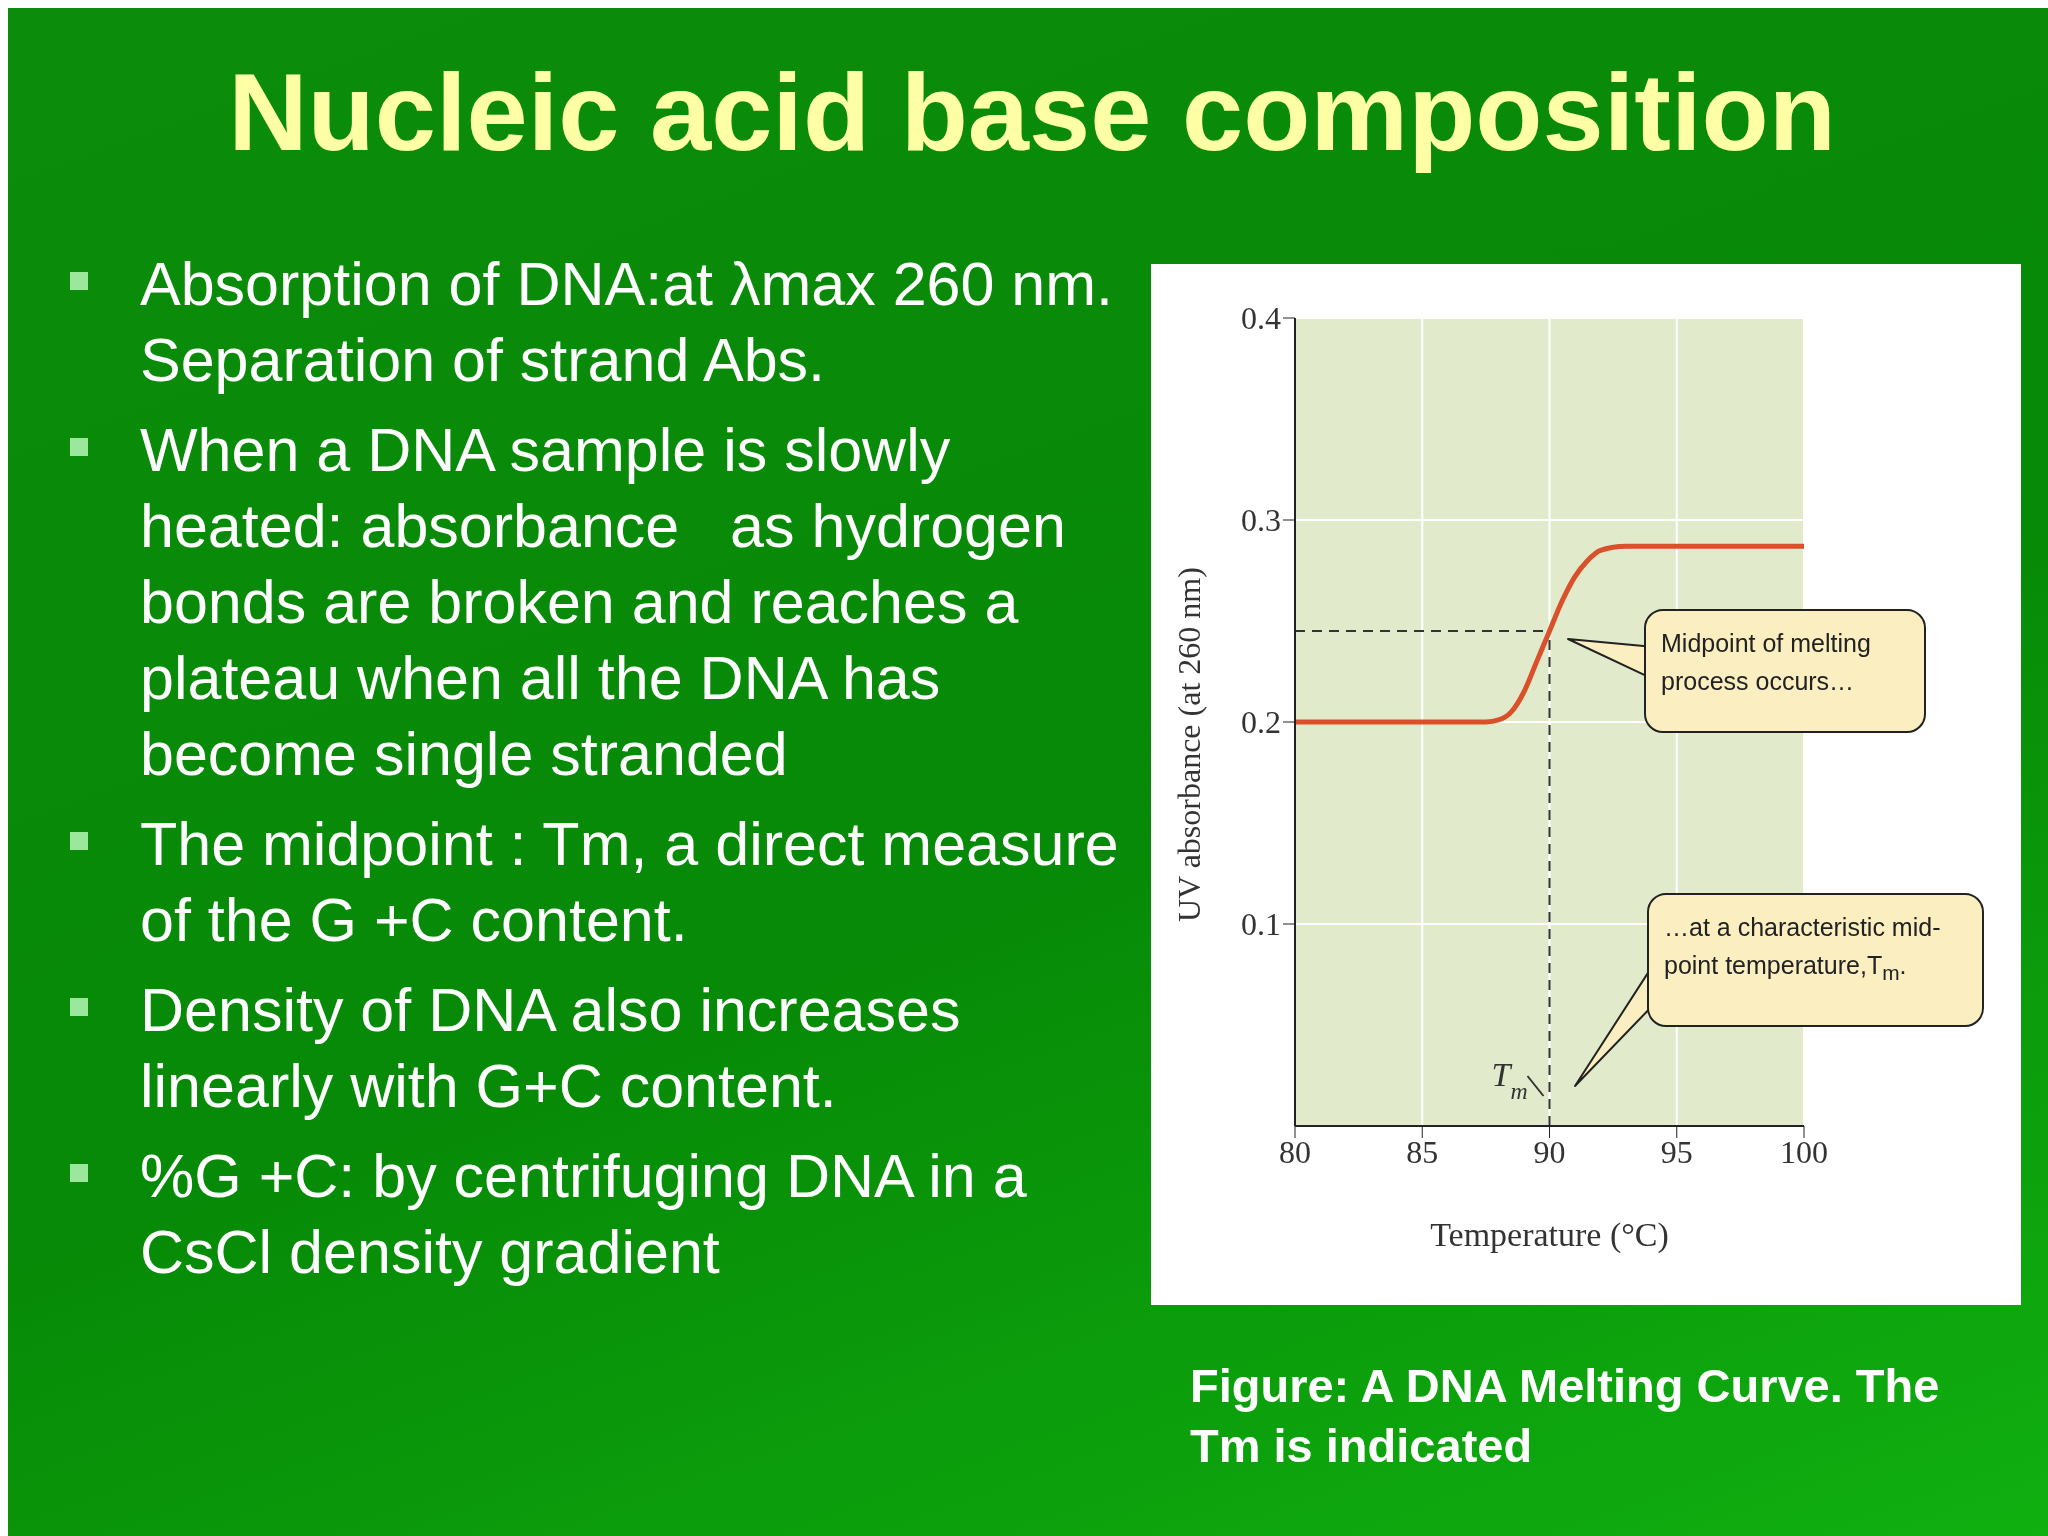 Image resolution: width=2048 pixels, height=1536 pixels. Describe the element at coordinates (1261, 318) in the screenshot. I see `y-tick-label: 0.4` at that location.